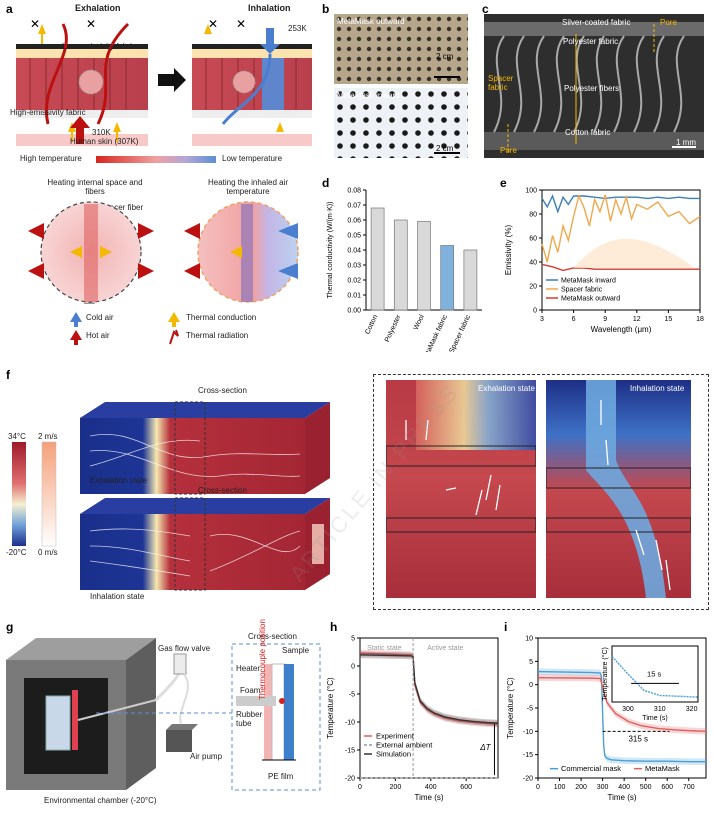  I want to click on metamask-outward-photo, so click(401, 49).